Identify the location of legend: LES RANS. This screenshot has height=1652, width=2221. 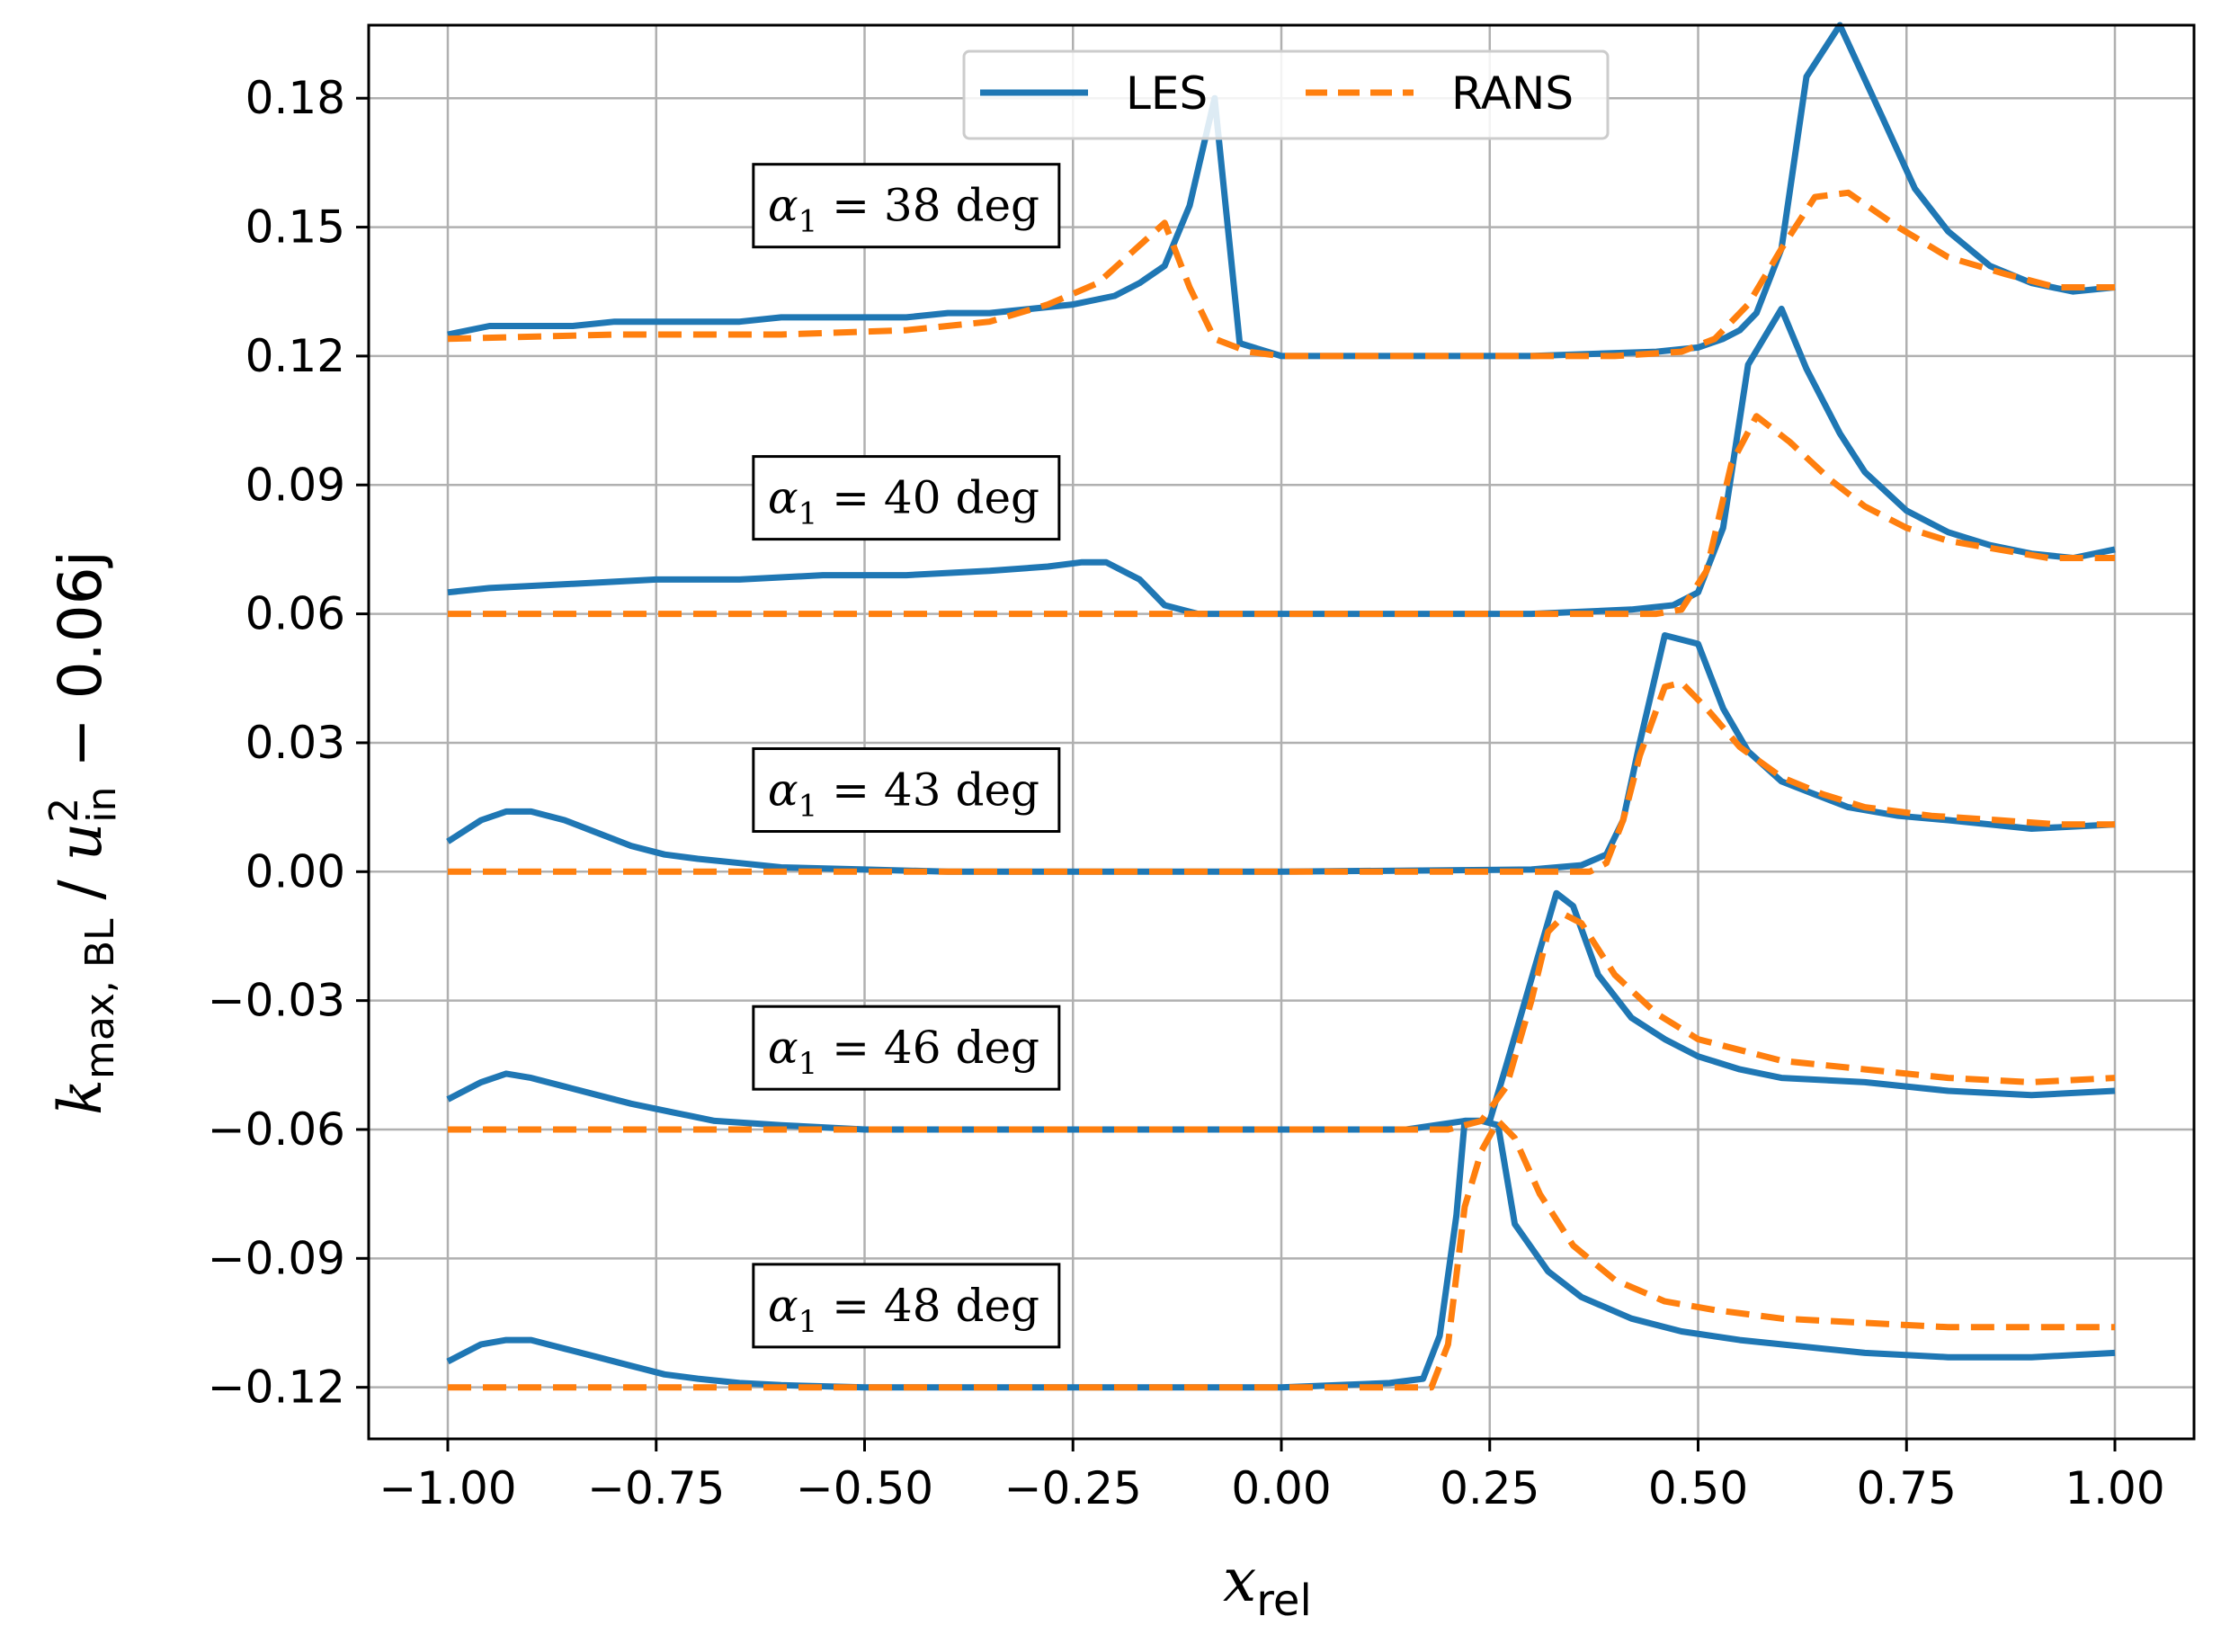
(1286, 94).